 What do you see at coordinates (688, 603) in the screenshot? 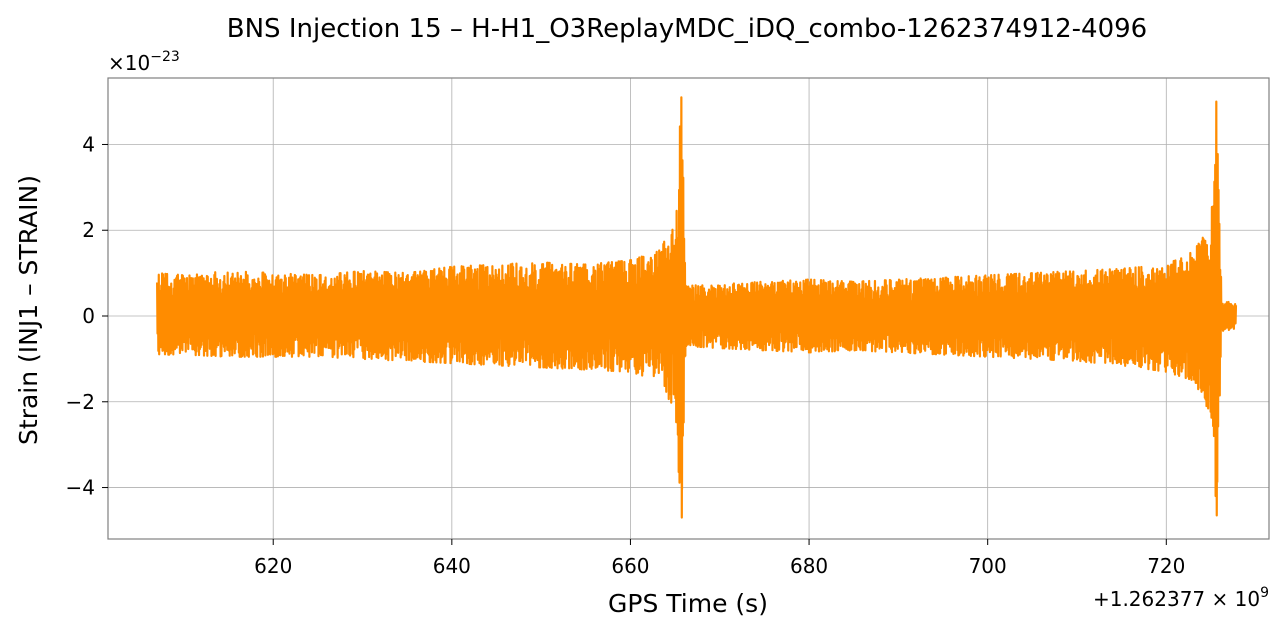
I see `x-axis-label: GPS Time (s)` at bounding box center [688, 603].